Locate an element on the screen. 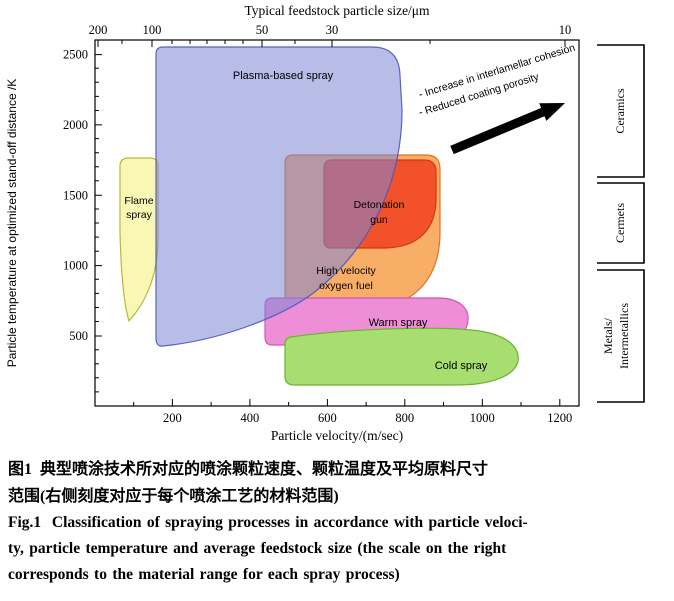  right-scale-label-cermets: Cermets is located at coordinates (620, 223).